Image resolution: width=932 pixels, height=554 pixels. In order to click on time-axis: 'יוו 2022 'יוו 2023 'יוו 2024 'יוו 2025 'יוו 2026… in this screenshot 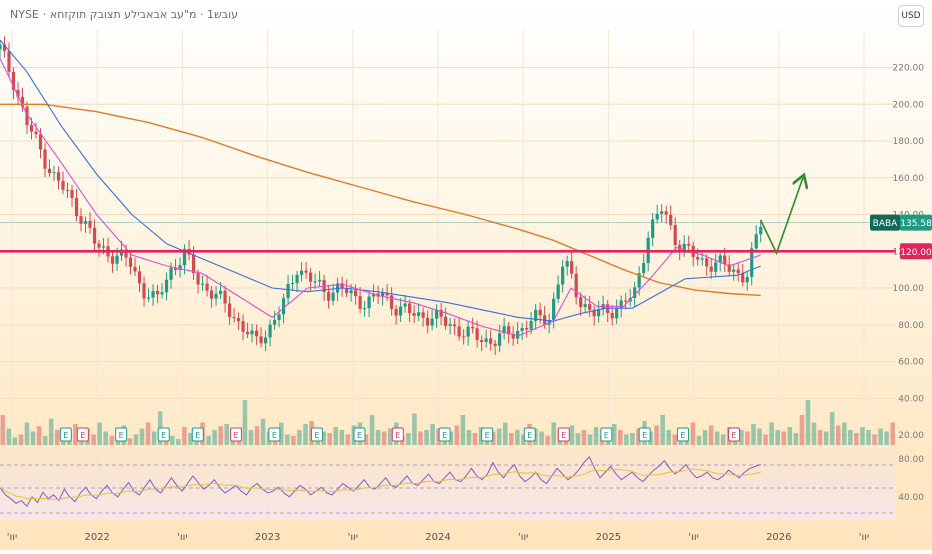, I will do `click(438, 537)`.